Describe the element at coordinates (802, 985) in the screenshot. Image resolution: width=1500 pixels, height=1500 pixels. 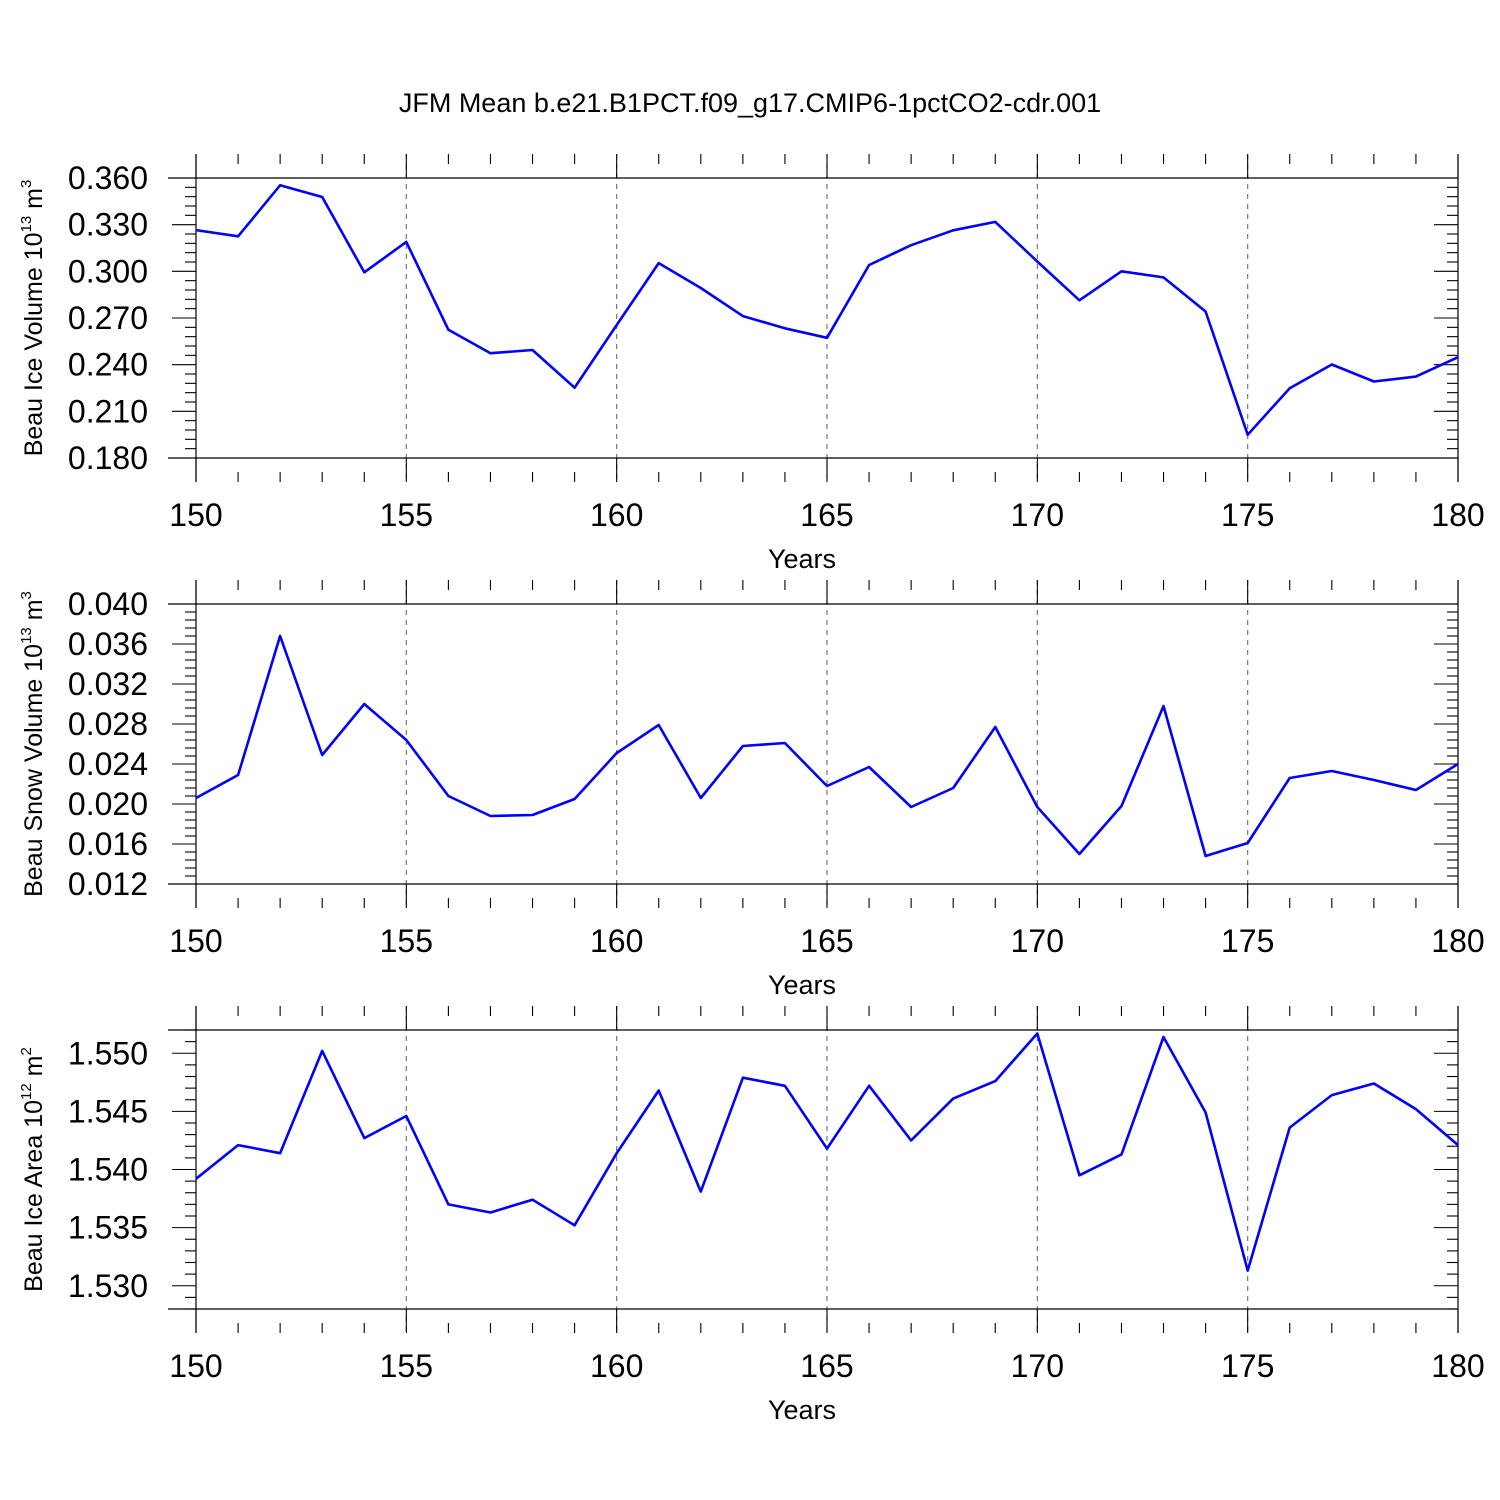
I see `x-axis-label: Years` at that location.